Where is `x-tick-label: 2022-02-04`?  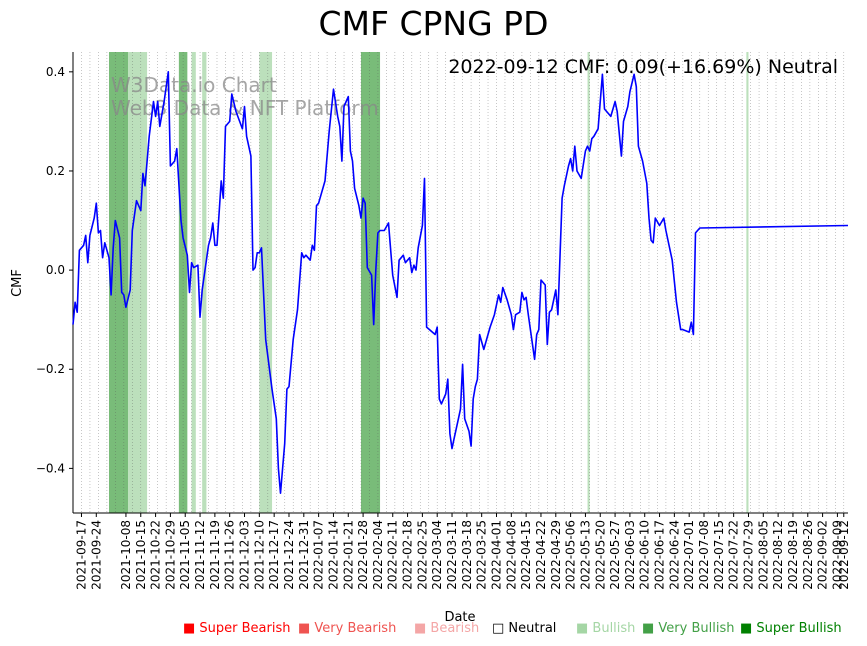
x-tick-label: 2022-02-04 is located at coordinates (378, 555).